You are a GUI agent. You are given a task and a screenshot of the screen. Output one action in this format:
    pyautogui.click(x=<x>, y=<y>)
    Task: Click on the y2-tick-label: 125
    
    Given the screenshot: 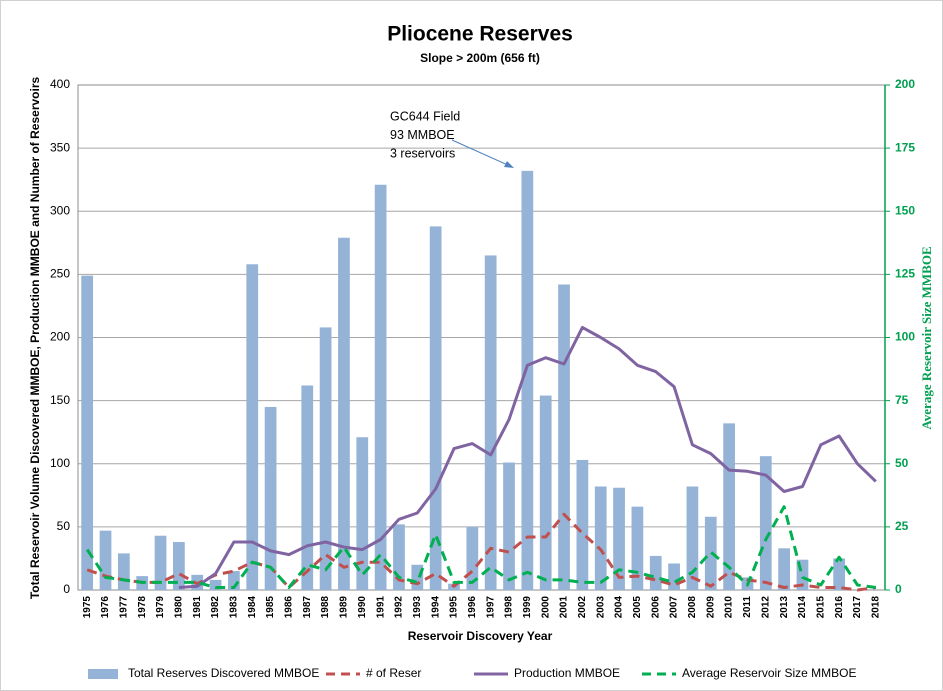 What is the action you would take?
    pyautogui.click(x=905, y=274)
    